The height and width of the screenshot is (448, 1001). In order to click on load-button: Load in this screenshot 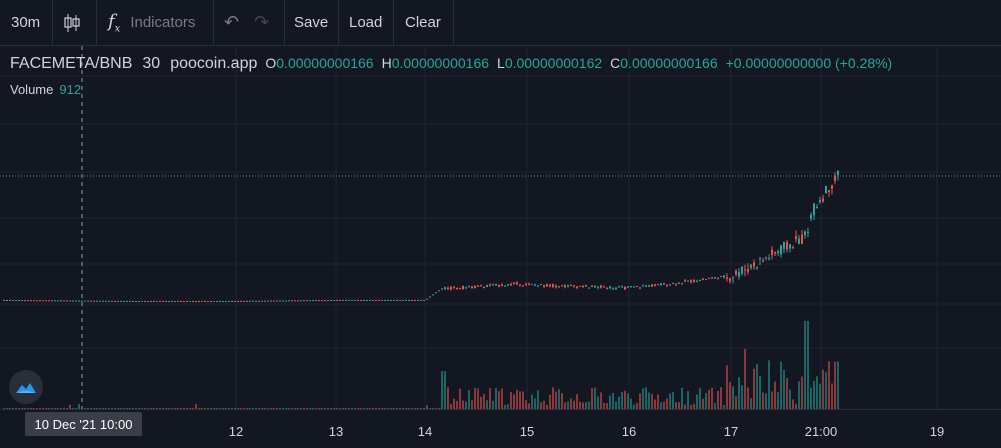, I will do `click(366, 22)`.